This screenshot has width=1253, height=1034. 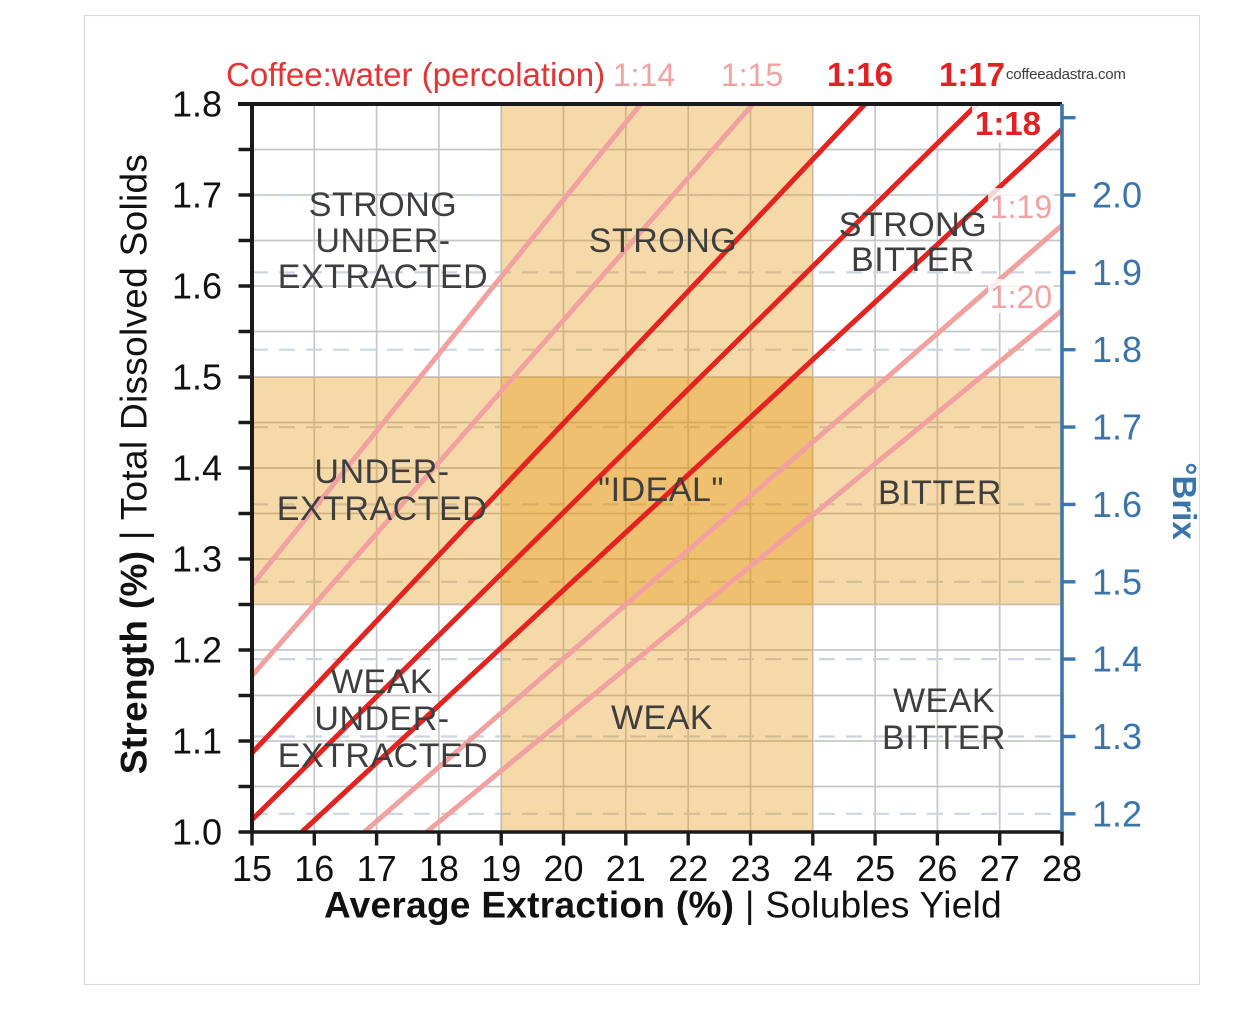 What do you see at coordinates (197, 741) in the screenshot?
I see `svg-text: 1.1` at bounding box center [197, 741].